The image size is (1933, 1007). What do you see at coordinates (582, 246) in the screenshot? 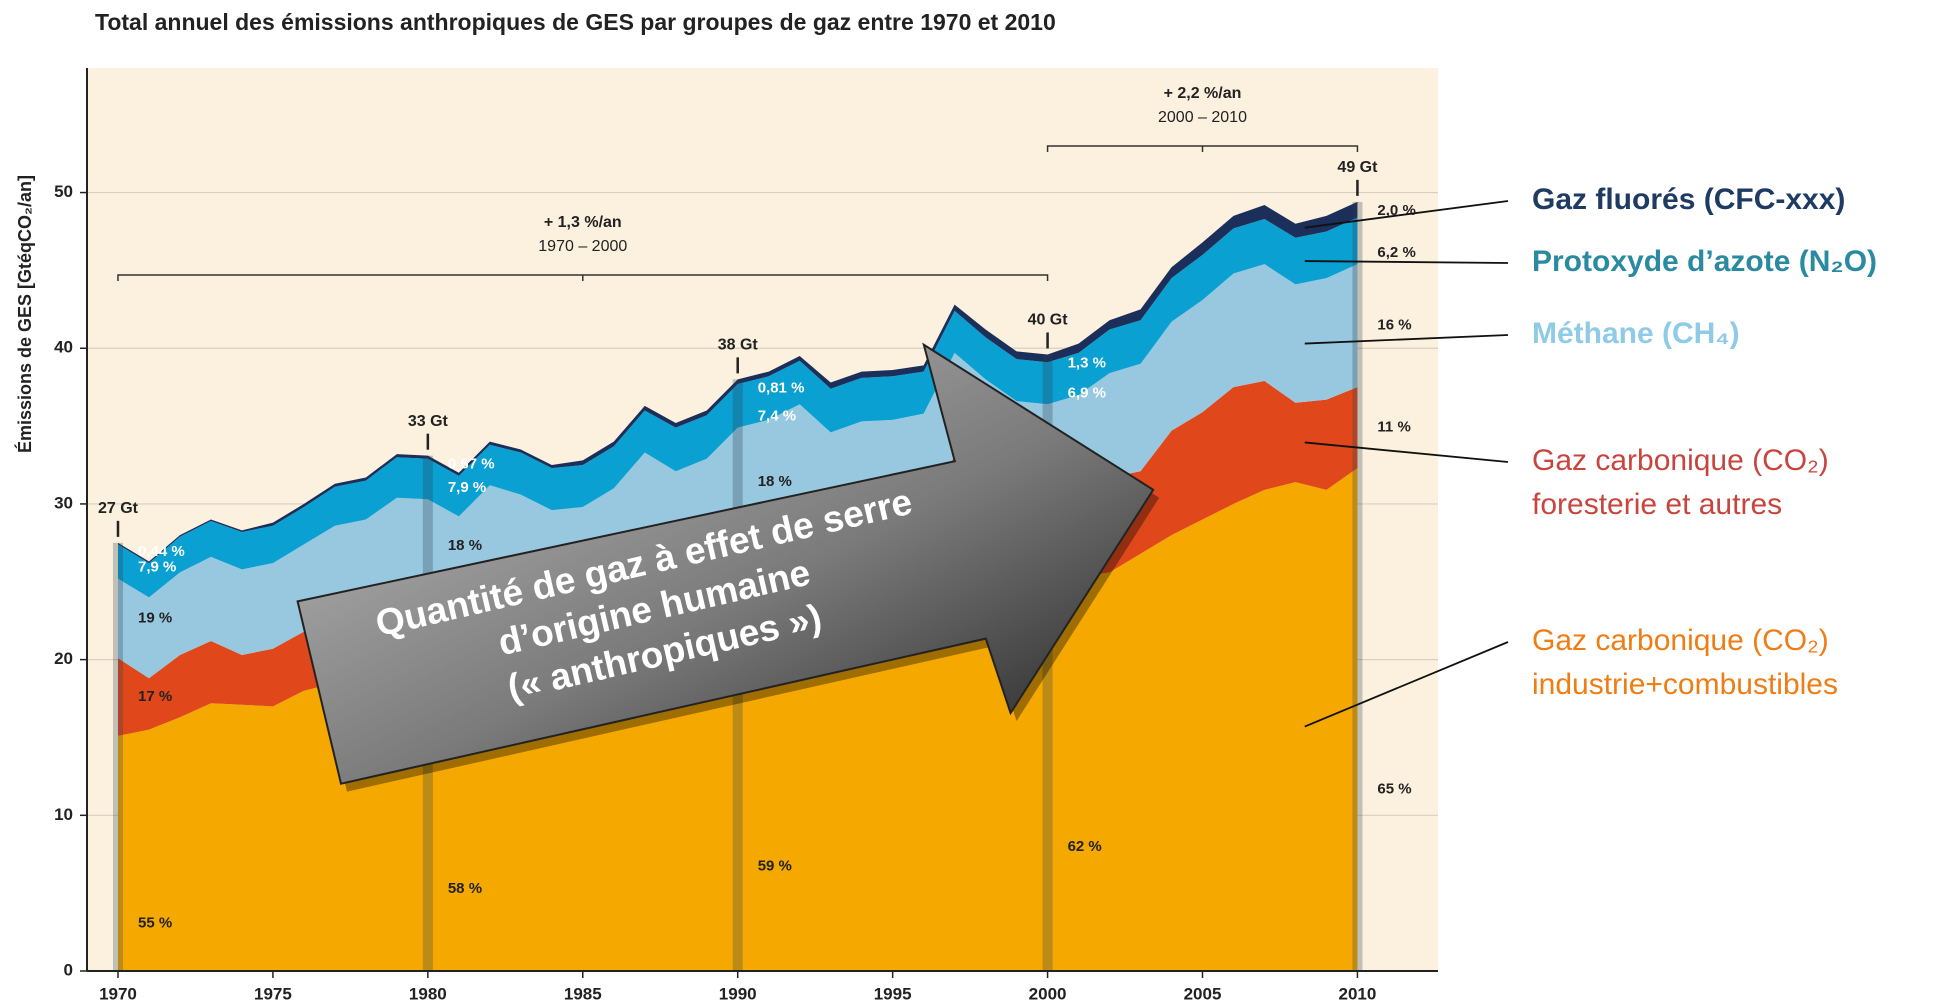
I see `annotation-range: 1970 – 2000` at bounding box center [582, 246].